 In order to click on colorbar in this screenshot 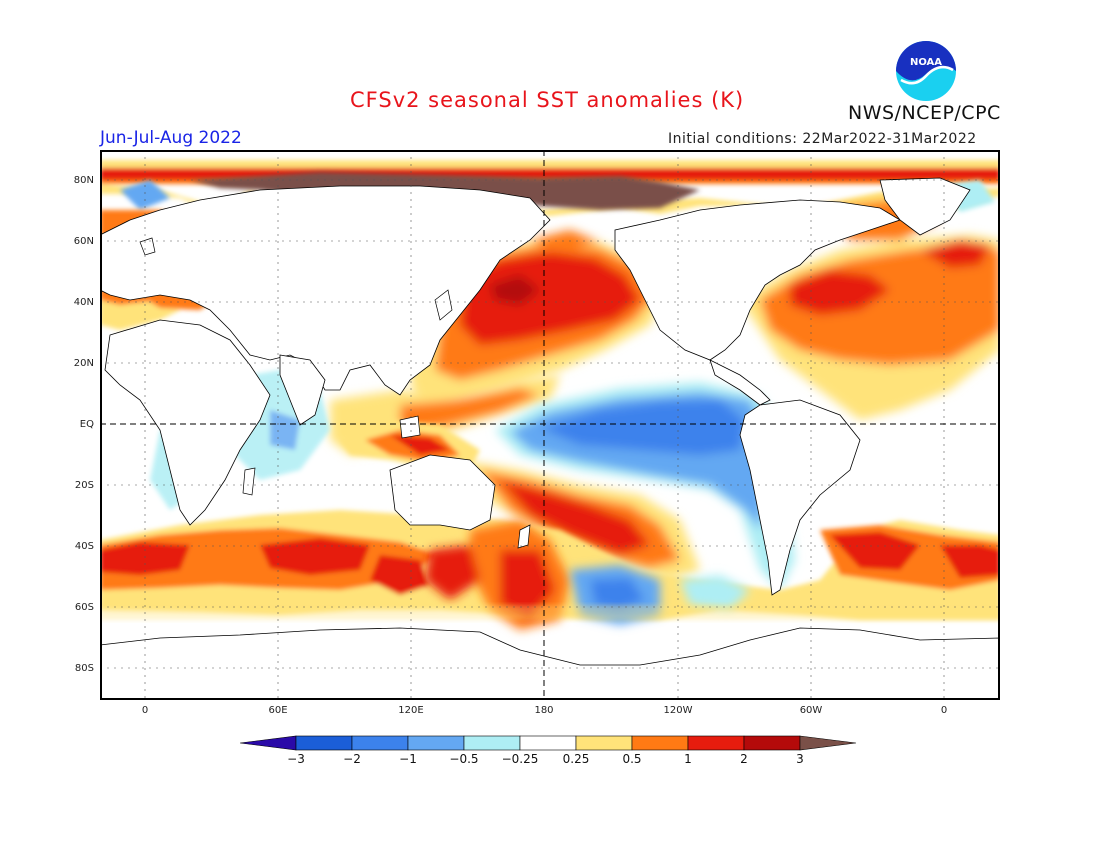, I will do `click(548, 743)`.